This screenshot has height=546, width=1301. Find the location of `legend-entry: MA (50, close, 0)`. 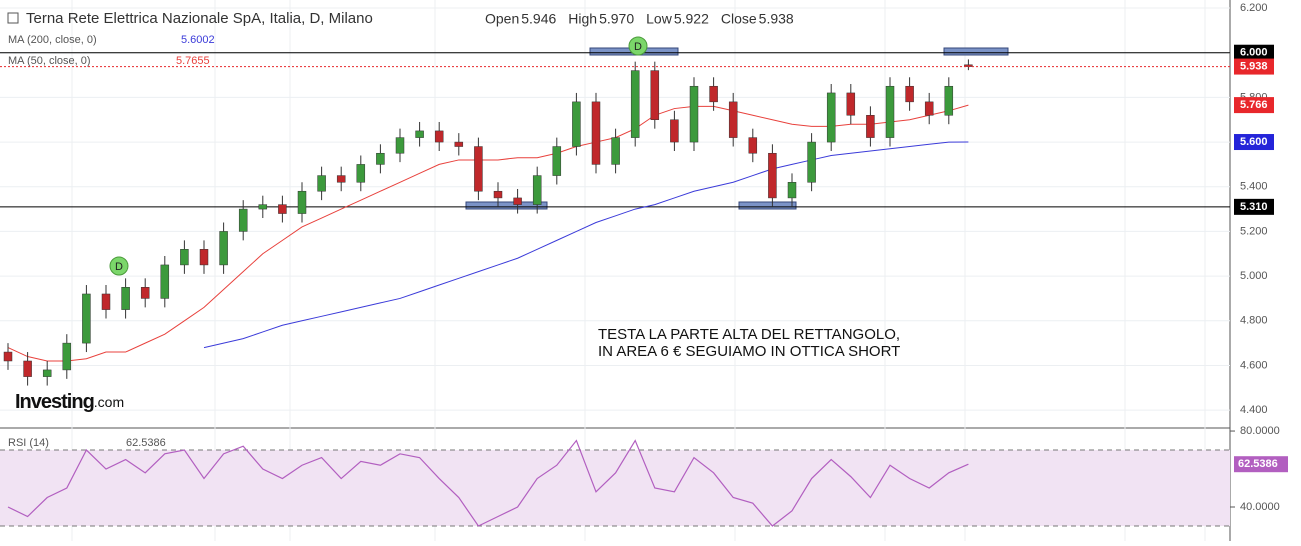

legend-entry: MA (50, close, 0) is located at coordinates (49, 61).